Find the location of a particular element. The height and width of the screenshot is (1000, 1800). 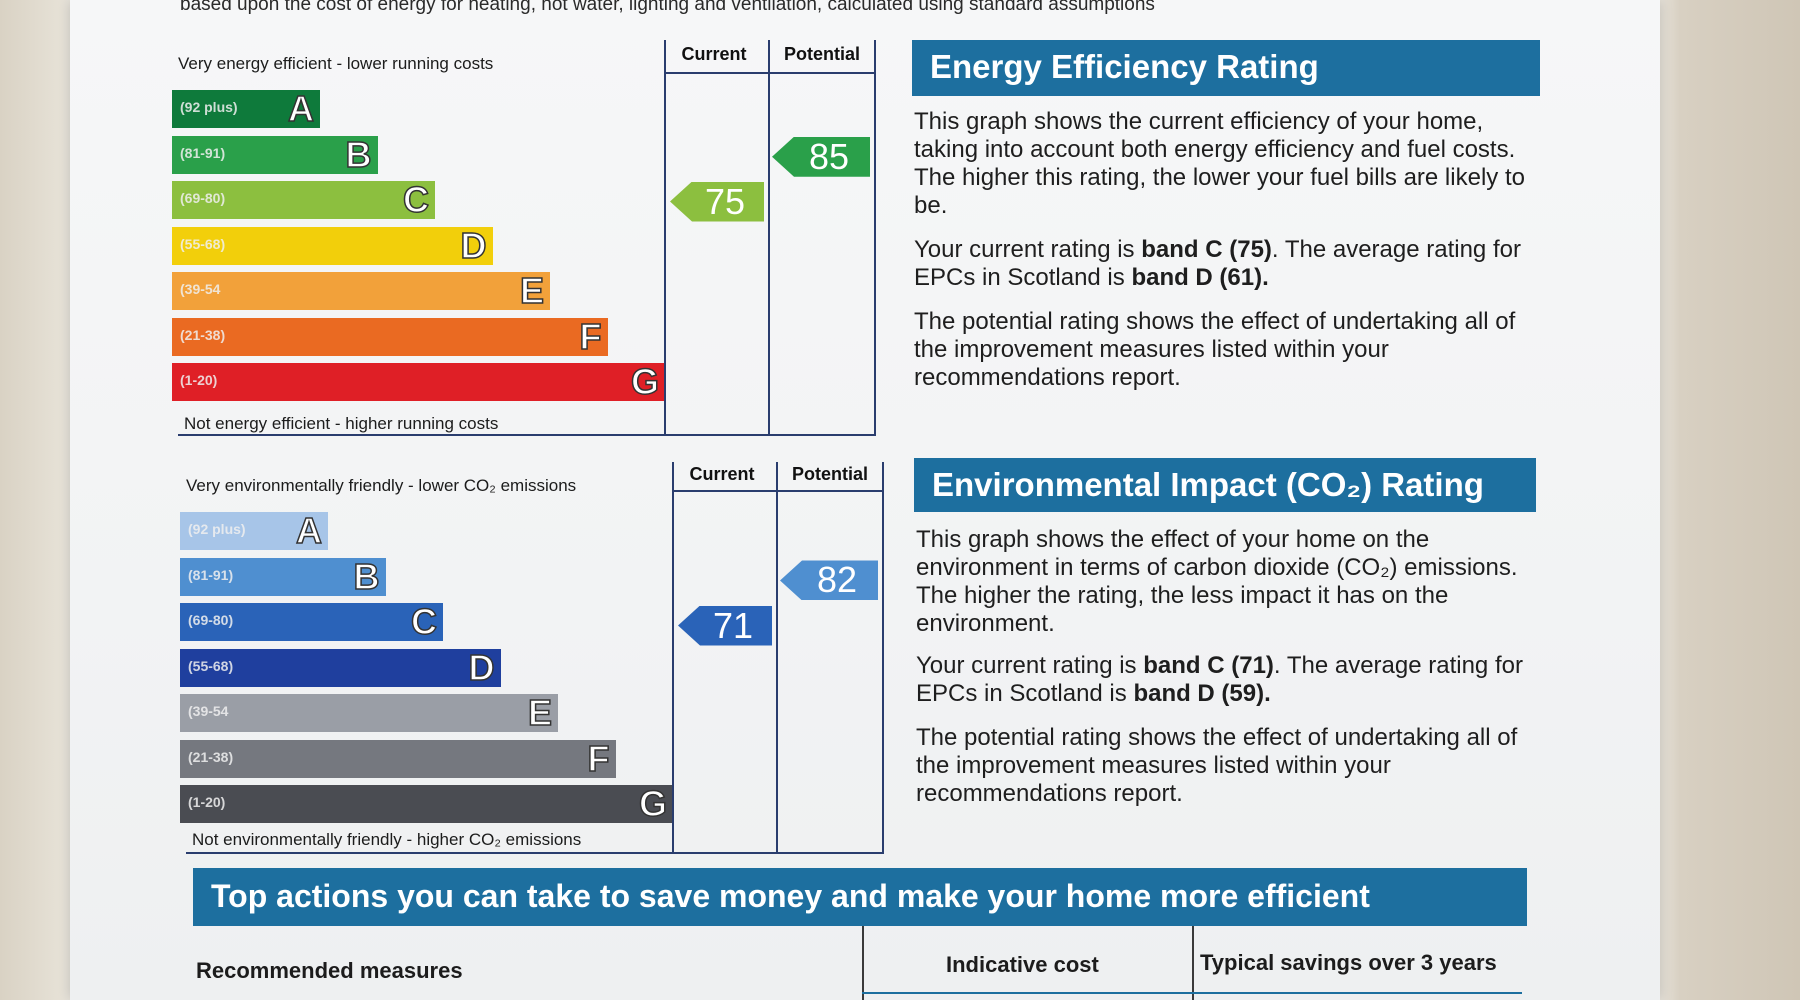

recommended-measures-header: Recommended measures is located at coordinates (329, 970).